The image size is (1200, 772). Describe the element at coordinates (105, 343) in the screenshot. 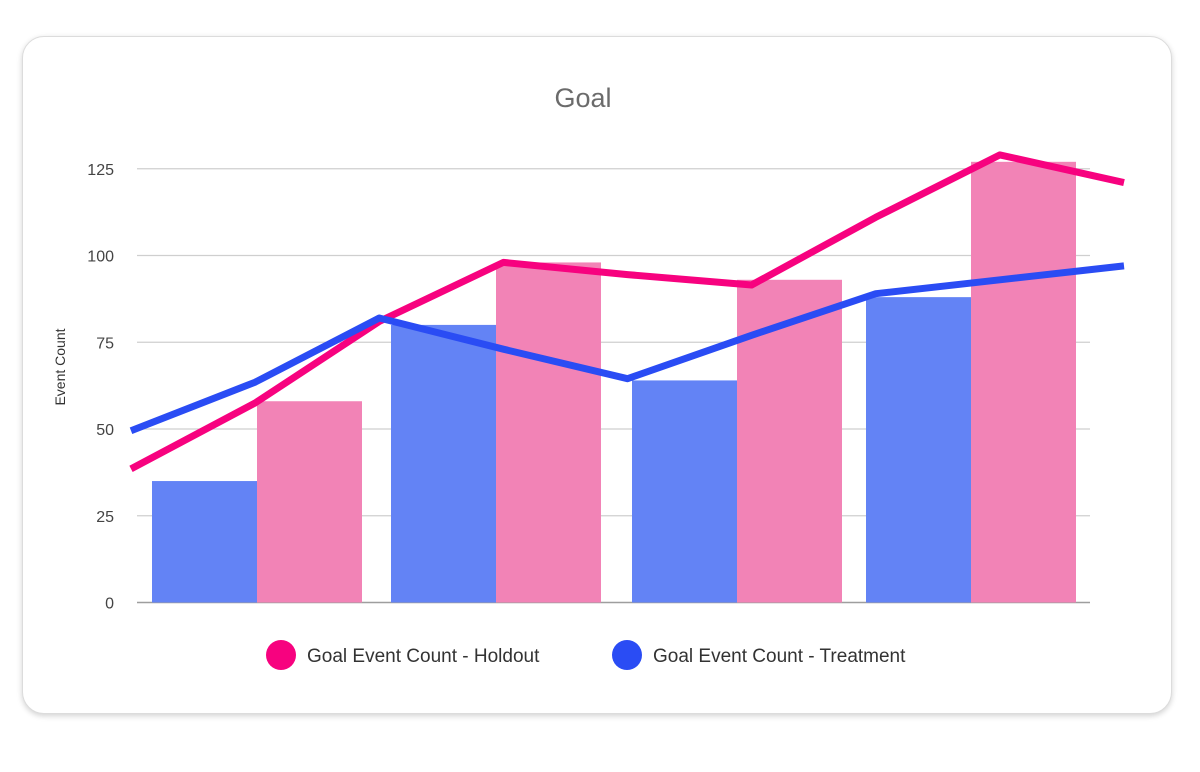

I see `y-tick-label: 75` at that location.